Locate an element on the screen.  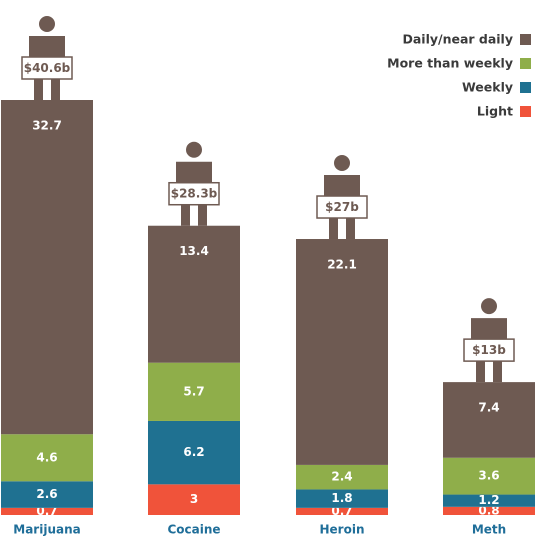
data-label: 0.8 is located at coordinates (488, 510).